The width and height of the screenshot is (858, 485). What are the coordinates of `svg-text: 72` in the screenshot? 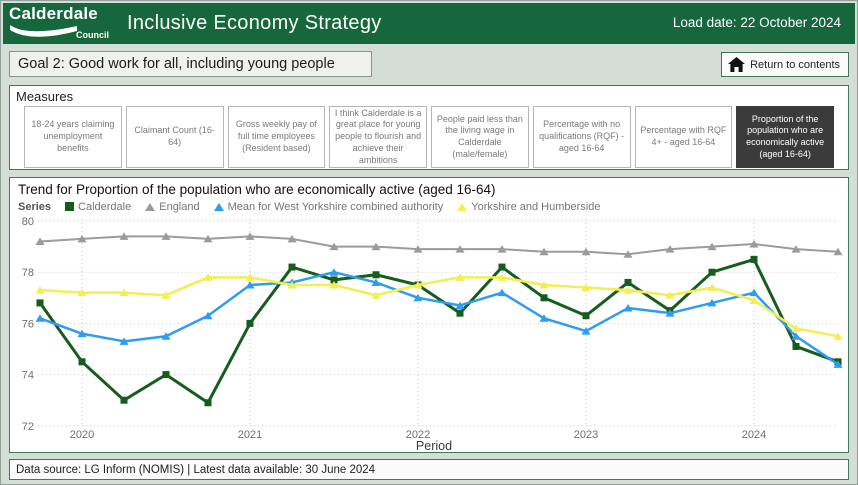 It's located at (28, 427).